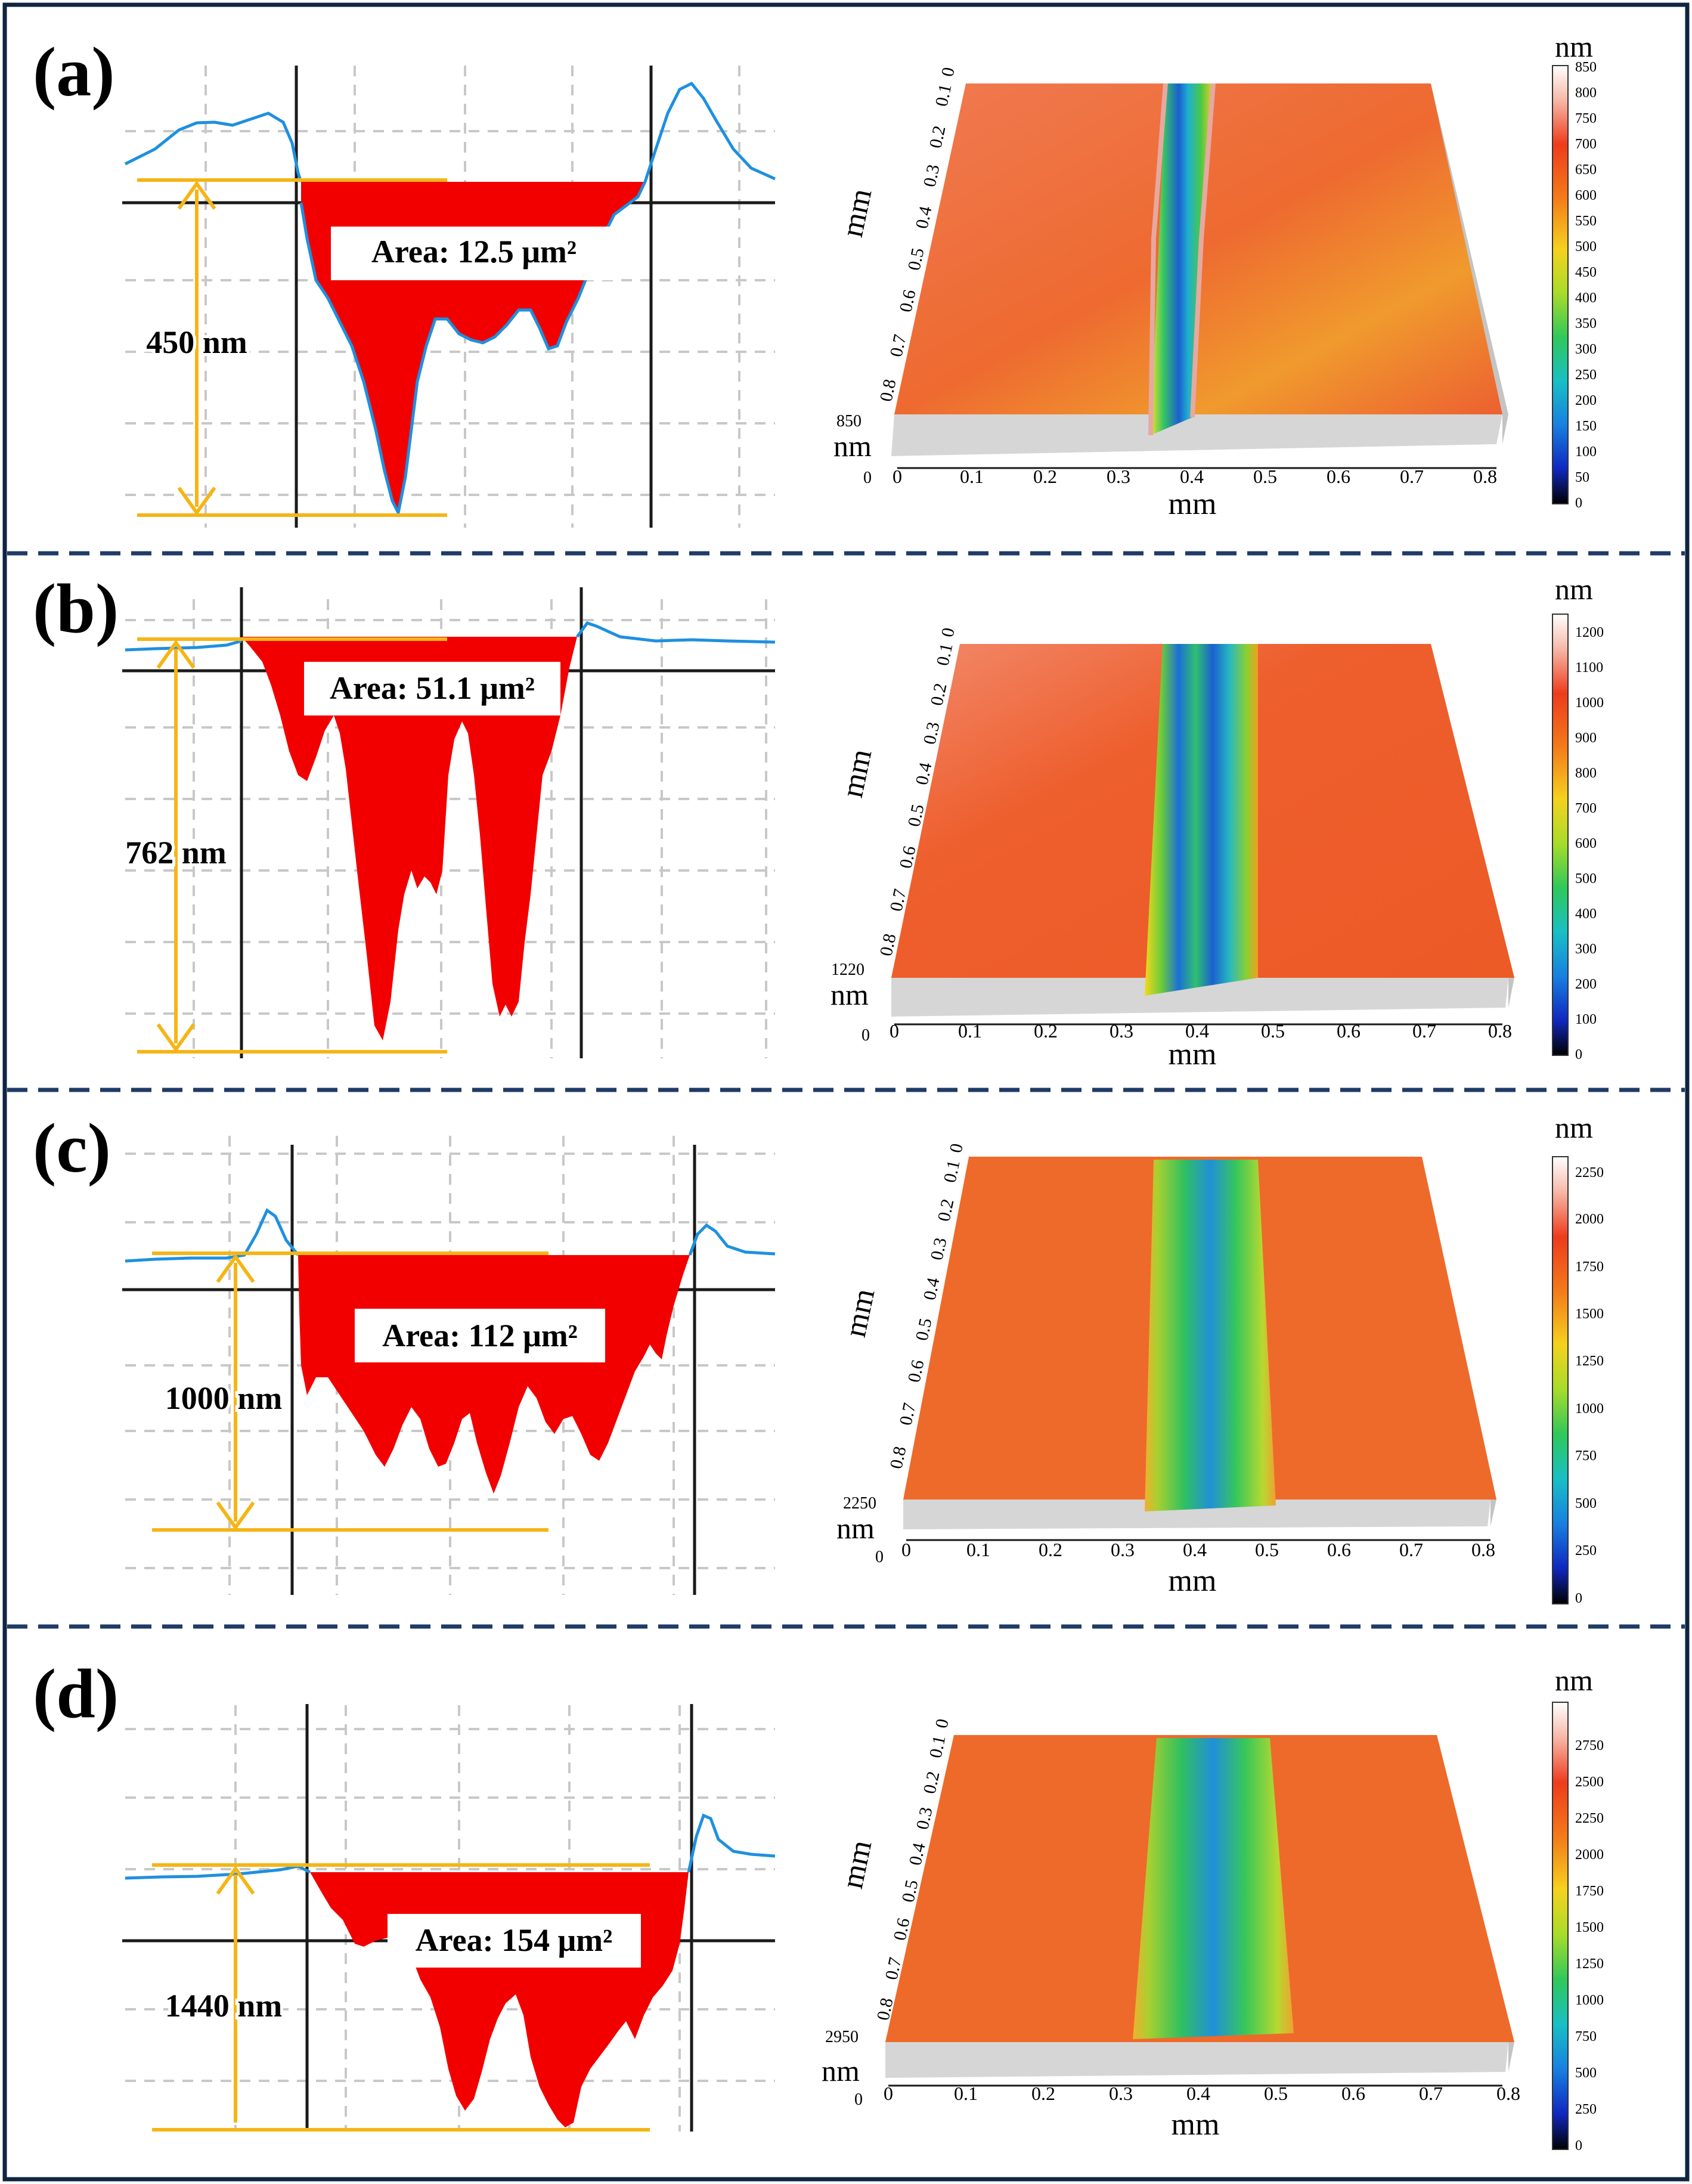 This screenshot has height=2184, width=1692. Describe the element at coordinates (480, 1336) in the screenshot. I see `area-label: Area: 112 μm²` at that location.